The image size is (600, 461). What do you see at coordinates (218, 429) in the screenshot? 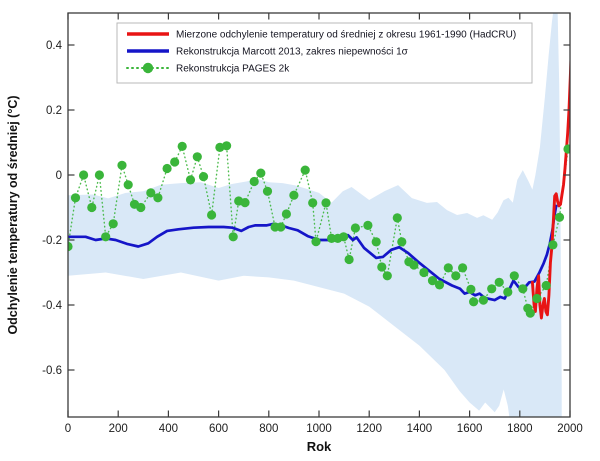
I see `x-tick-label: 600` at bounding box center [218, 429].